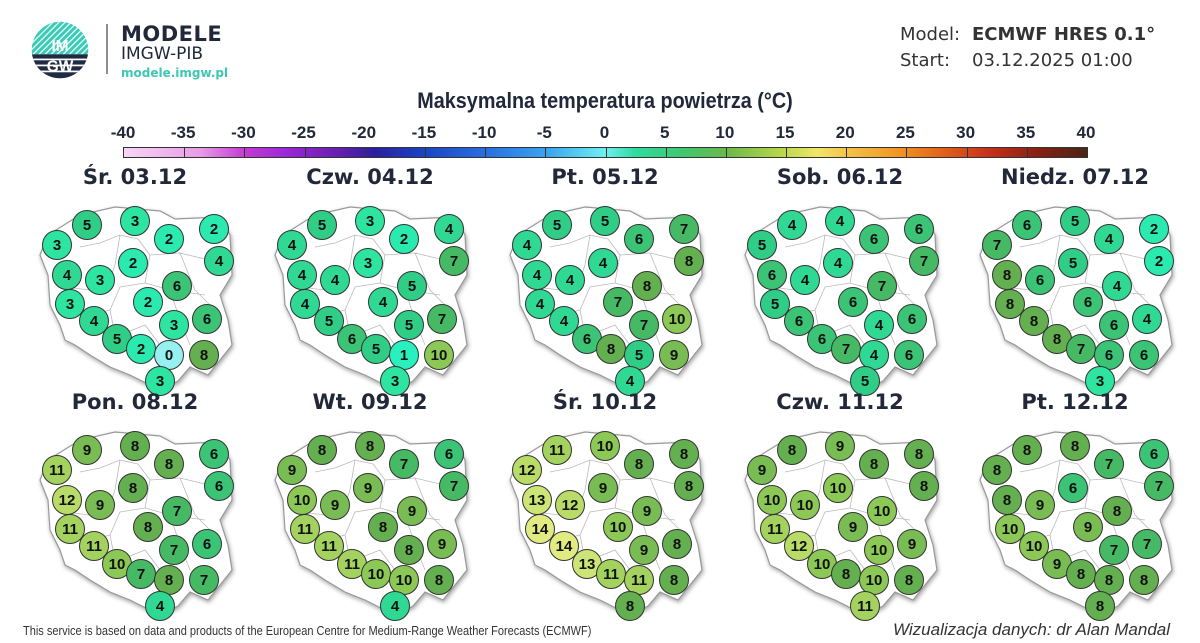 This screenshot has width=1200, height=643. What do you see at coordinates (135, 280) in the screenshot?
I see `forecast-panel: Śr. 03.12 5 3 3 2 2 4 4 3 2 6 3 2 4 6 3 5 2 0 8 3` at bounding box center [135, 280].